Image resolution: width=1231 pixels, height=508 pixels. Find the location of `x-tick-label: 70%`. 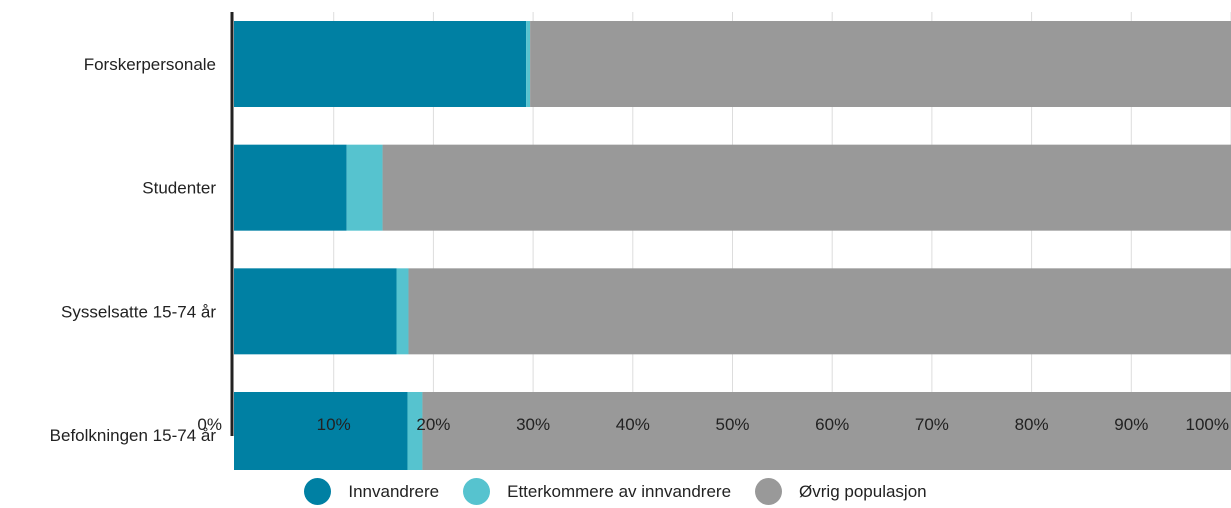

x-tick-label: 70% is located at coordinates (932, 424).